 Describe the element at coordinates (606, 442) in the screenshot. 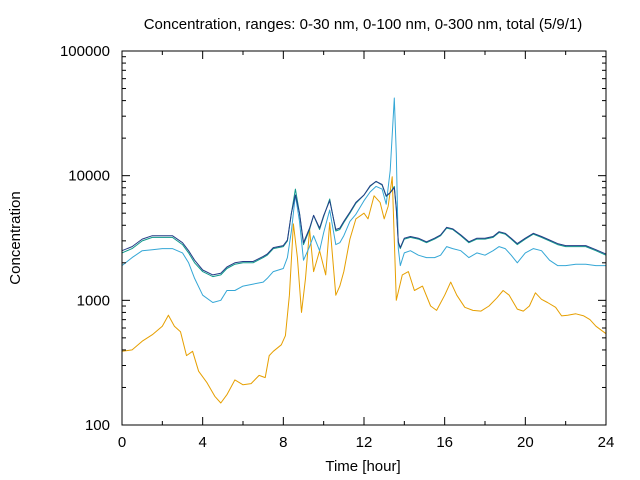

I see `tick-label: 24` at that location.